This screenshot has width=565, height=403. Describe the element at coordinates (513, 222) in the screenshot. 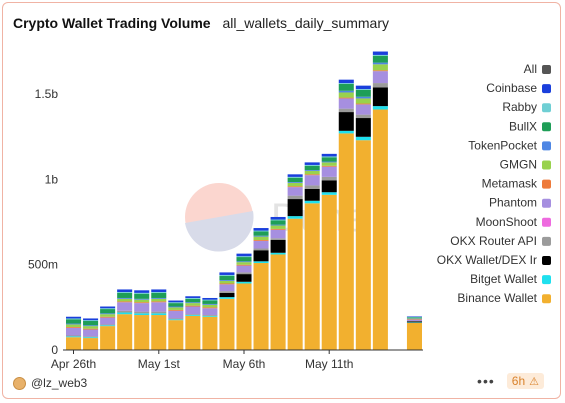

I see `legend-item: MoonShoot` at that location.